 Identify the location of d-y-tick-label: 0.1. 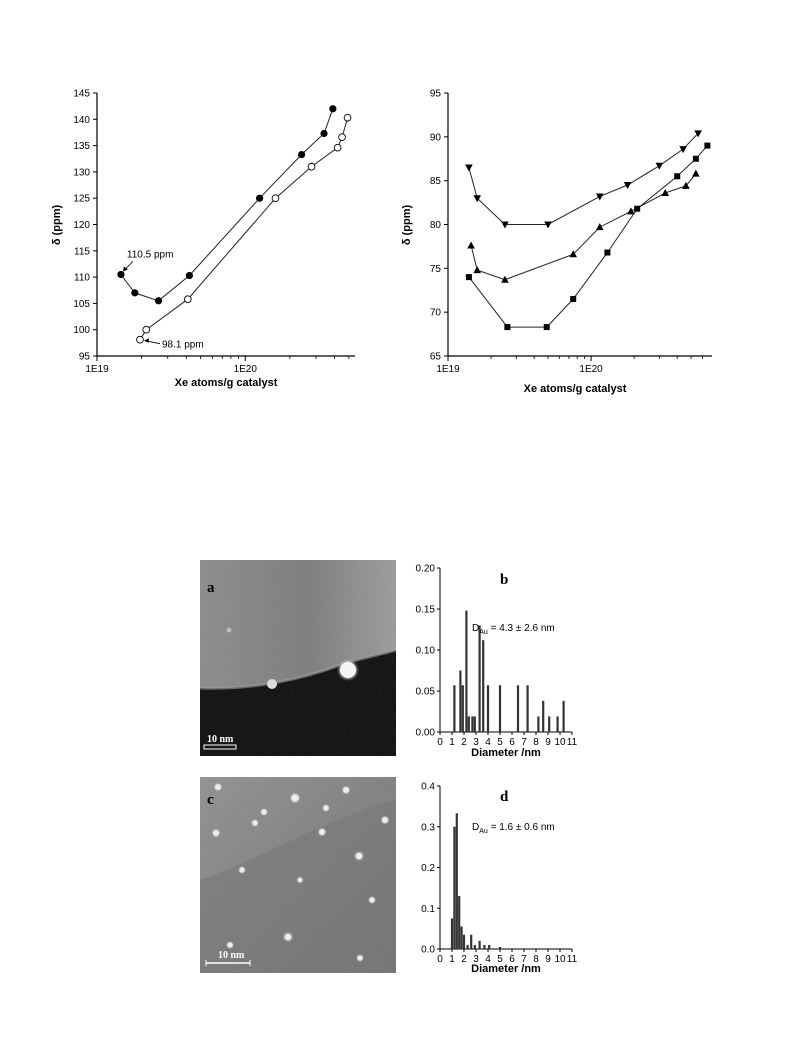
(428, 909).